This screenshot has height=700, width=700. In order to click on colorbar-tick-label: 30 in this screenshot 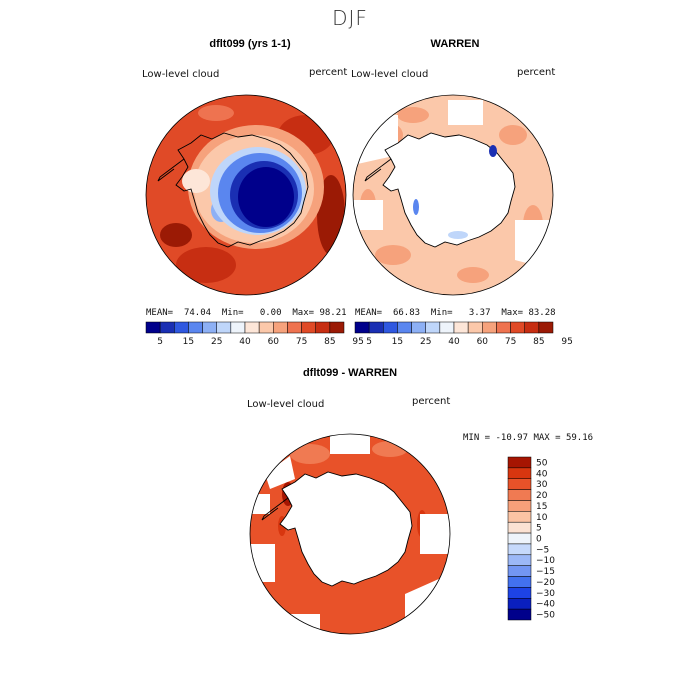, I will do `click(542, 485)`.